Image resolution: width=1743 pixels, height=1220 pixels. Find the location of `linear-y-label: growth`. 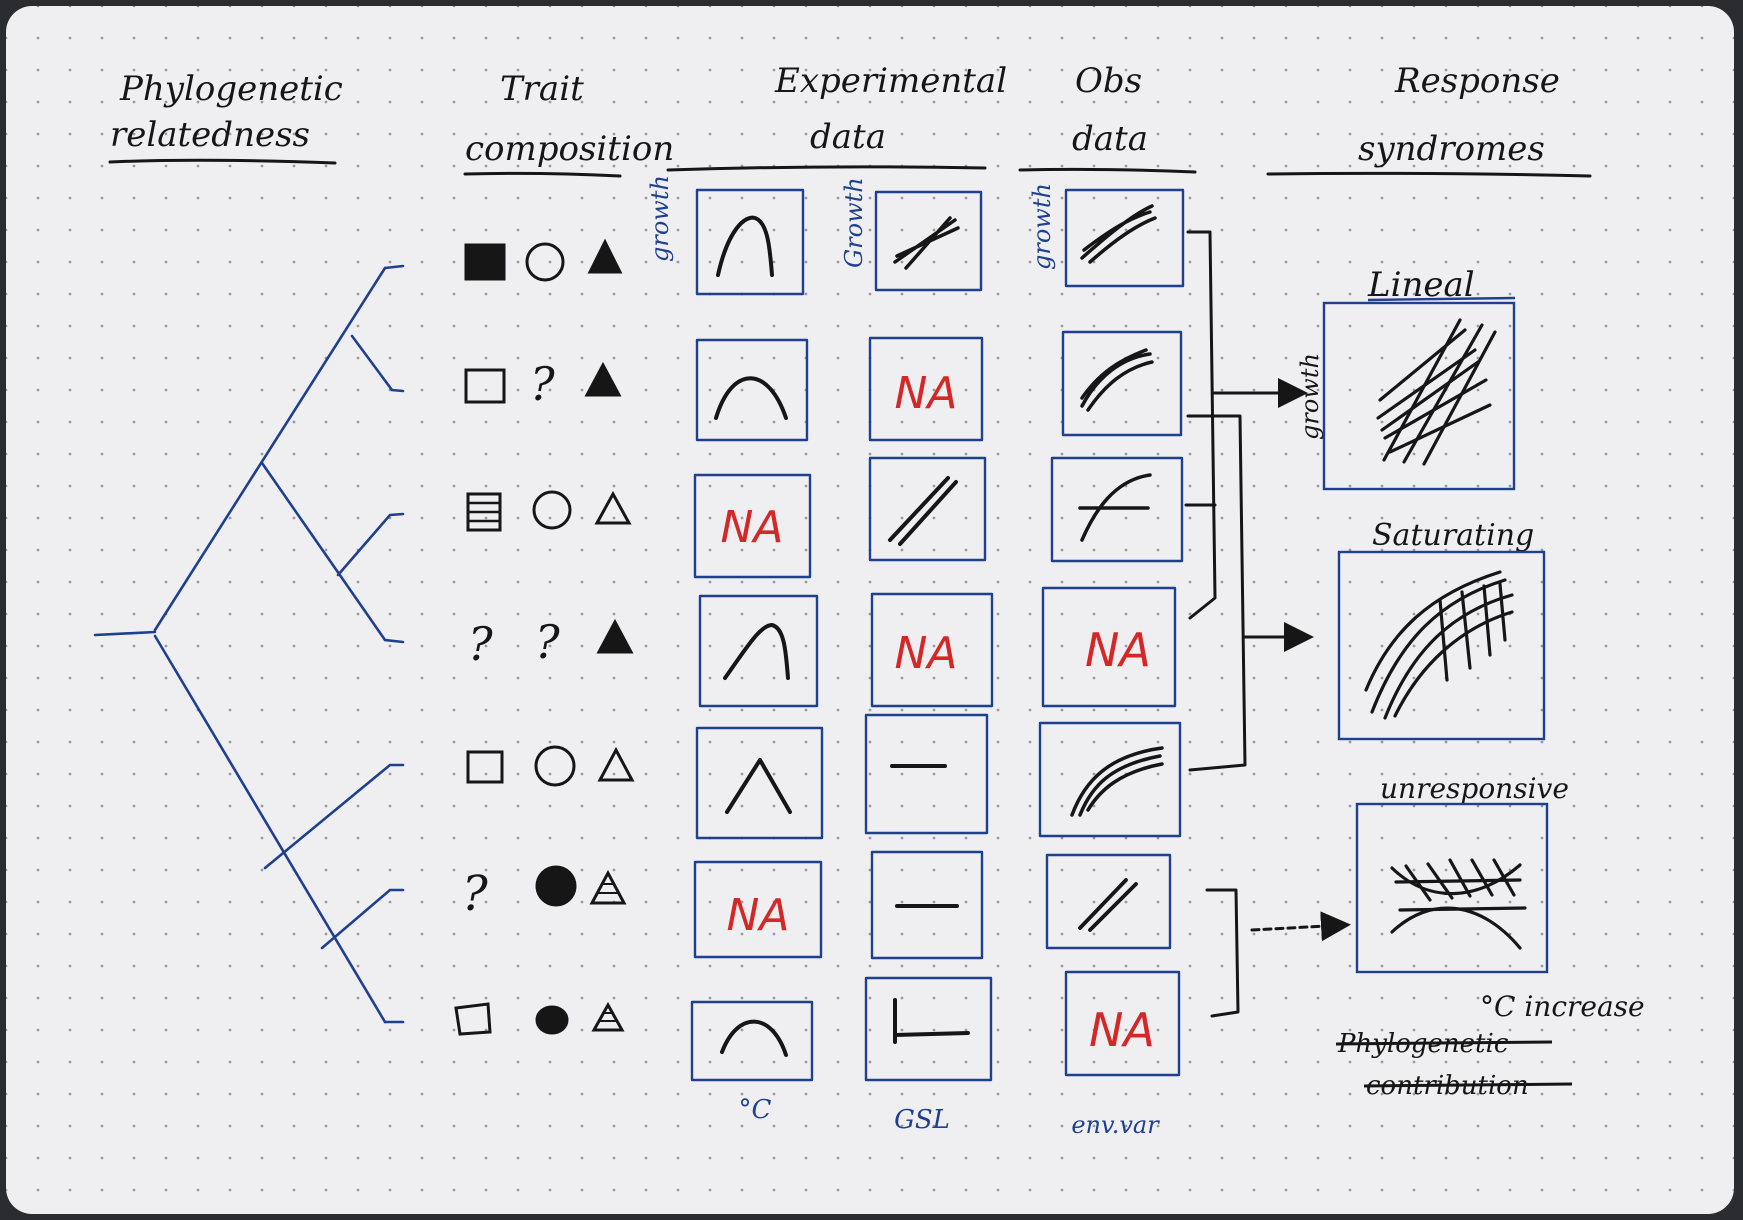

linear-y-label: growth is located at coordinates (1310, 396).